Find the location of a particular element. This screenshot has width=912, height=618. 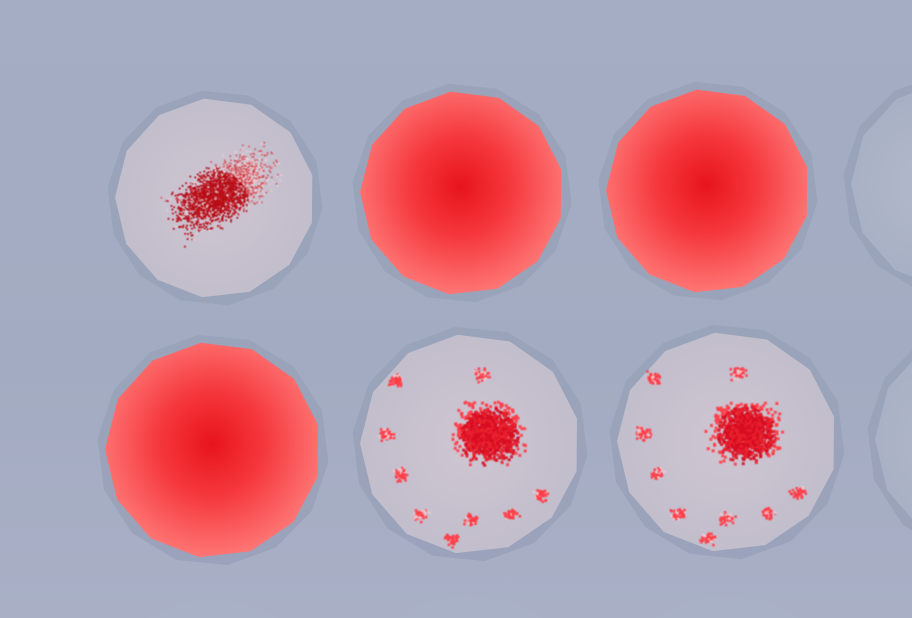

petri-dish-row1-col1 is located at coordinates (215, 198).